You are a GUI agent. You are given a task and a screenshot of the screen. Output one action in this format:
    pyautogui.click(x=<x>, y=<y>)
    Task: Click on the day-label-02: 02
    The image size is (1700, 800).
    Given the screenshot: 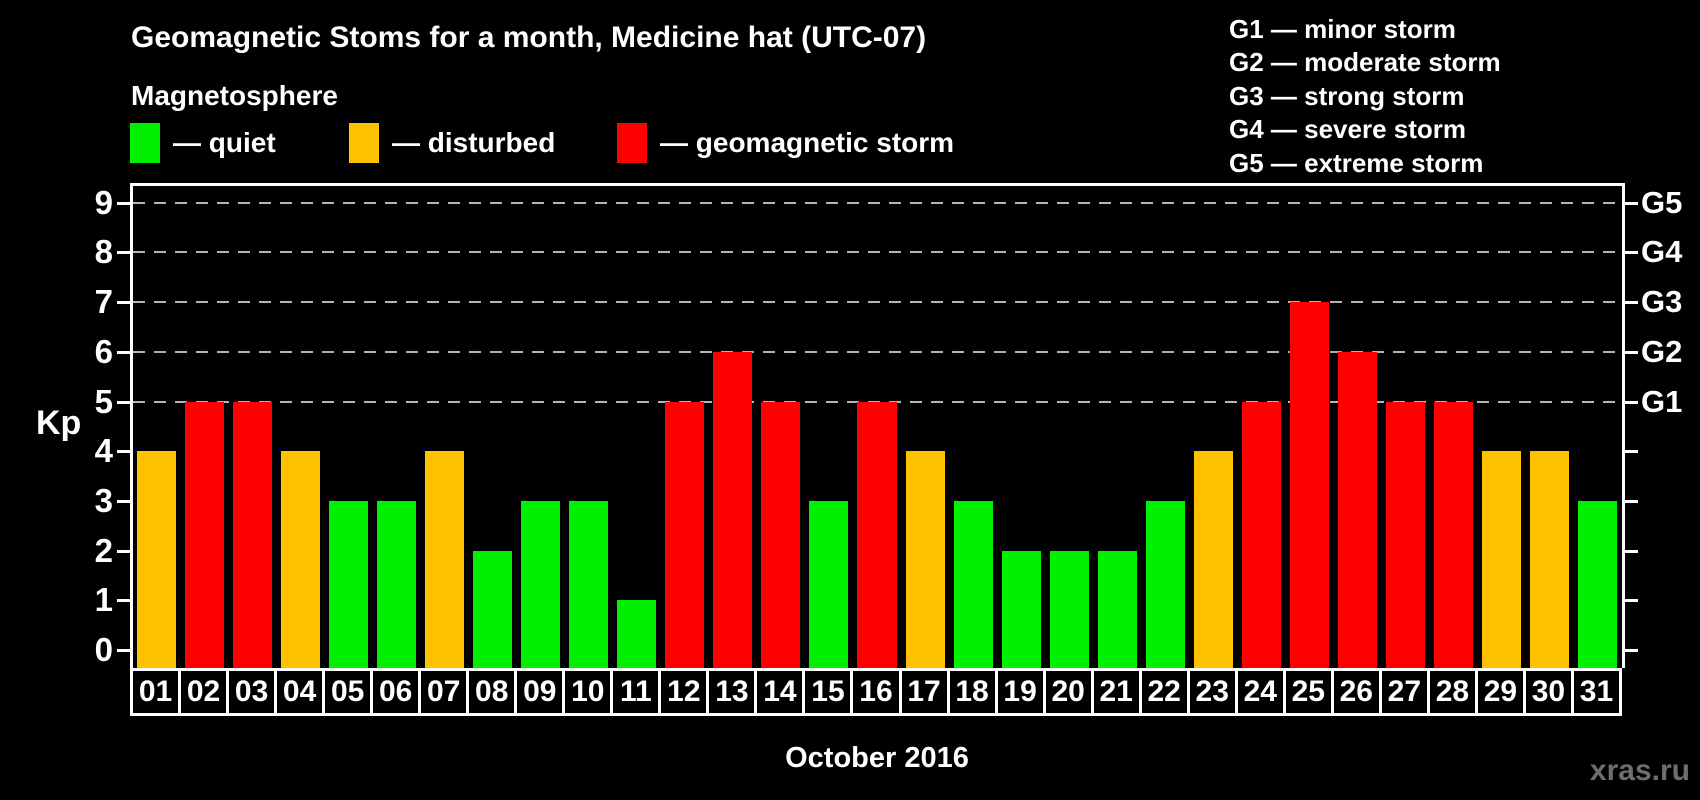 What is the action you would take?
    pyautogui.click(x=204, y=692)
    